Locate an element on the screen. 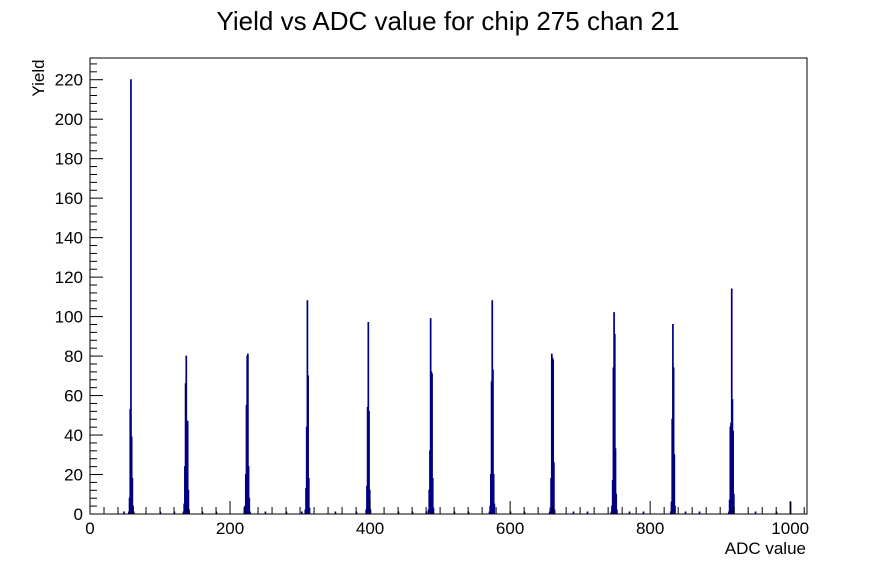 The width and height of the screenshot is (896, 572). x-axis-label: ADC value is located at coordinates (765, 548).